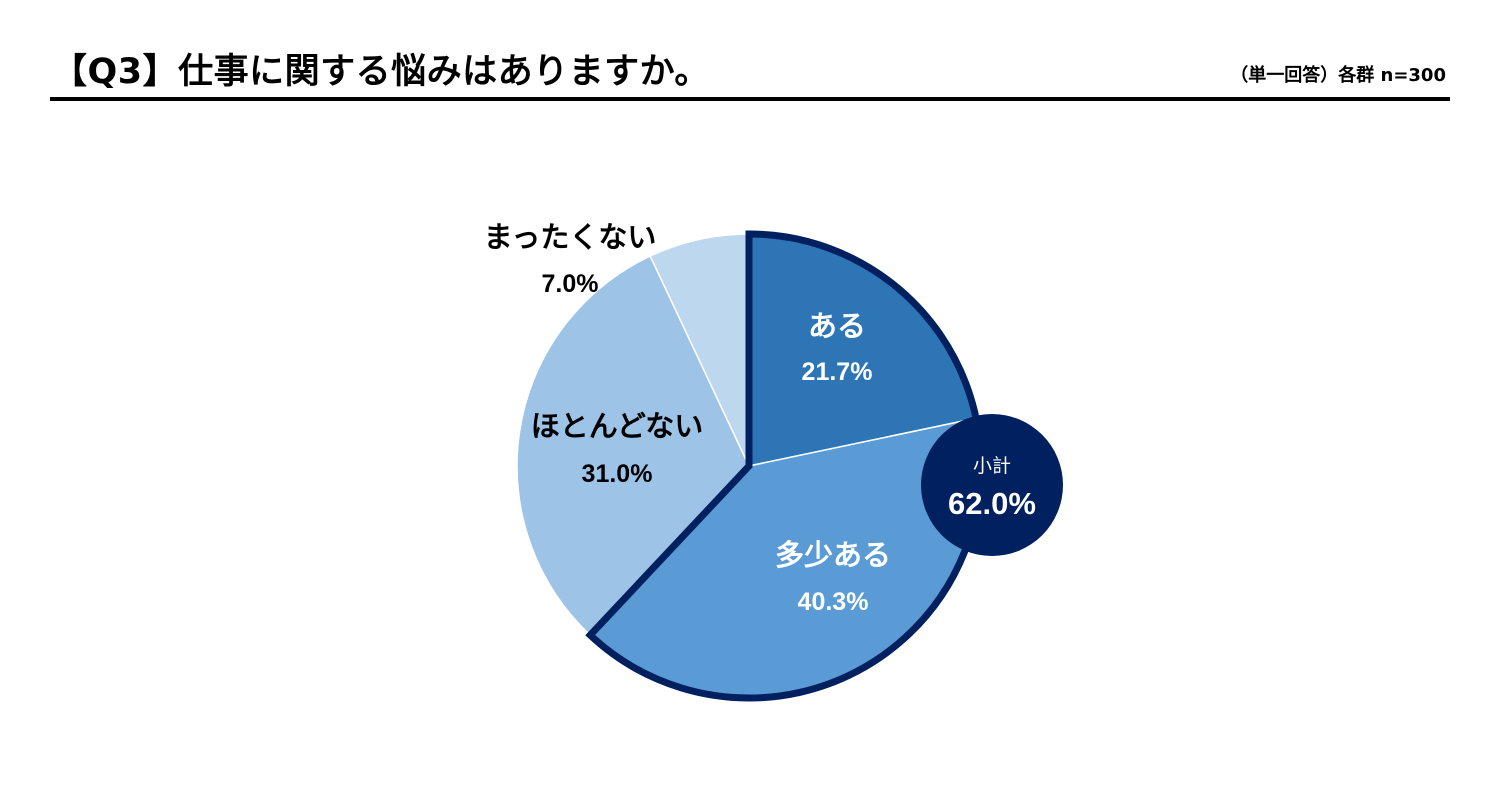 Image resolution: width=1500 pixels, height=785 pixels. I want to click on subtotal-badge-circle, so click(992, 485).